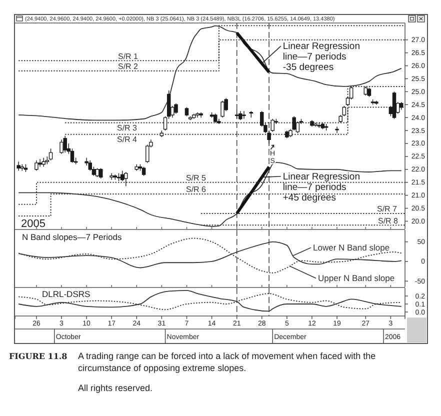 The image size is (441, 416). Describe the element at coordinates (321, 187) in the screenshot. I see `annotation: Linear Regression line—7 periods +45 degrees` at that location.